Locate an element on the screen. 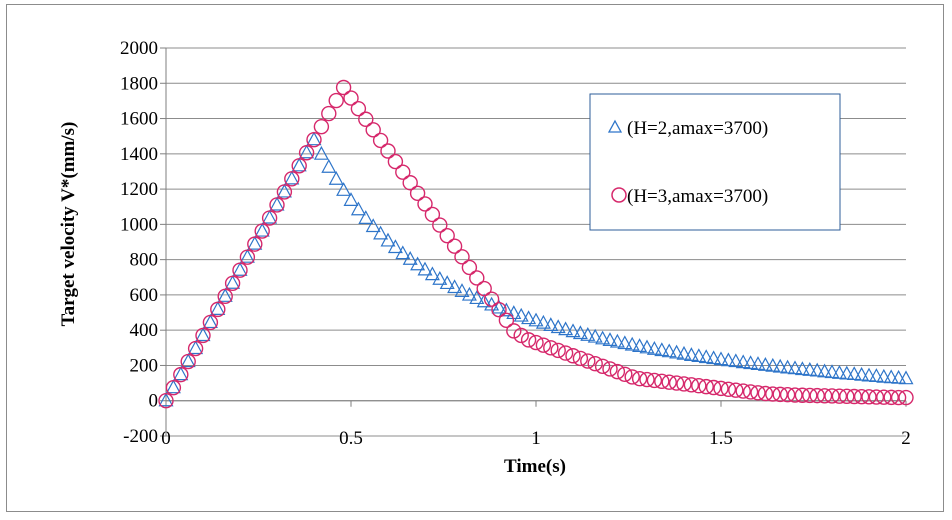 The height and width of the screenshot is (520, 952). y-tick-label: 1400 is located at coordinates (139, 154).